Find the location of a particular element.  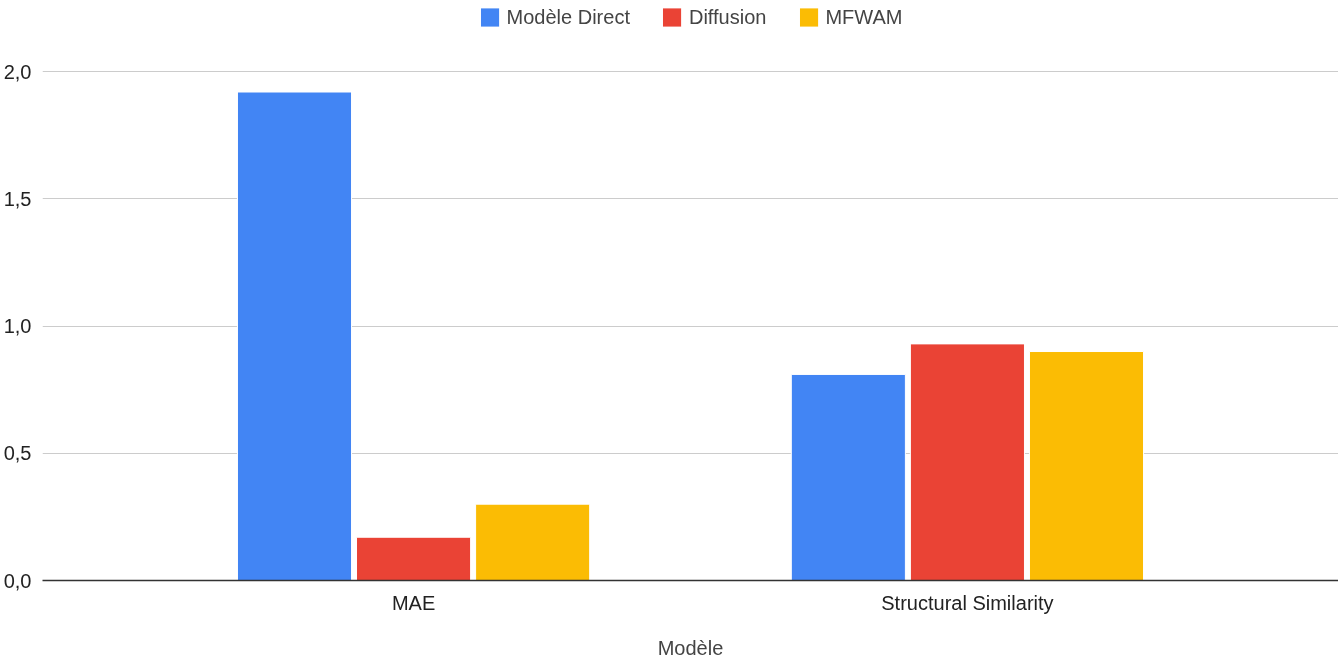

y-tick-label: 2,0 is located at coordinates (17, 71).